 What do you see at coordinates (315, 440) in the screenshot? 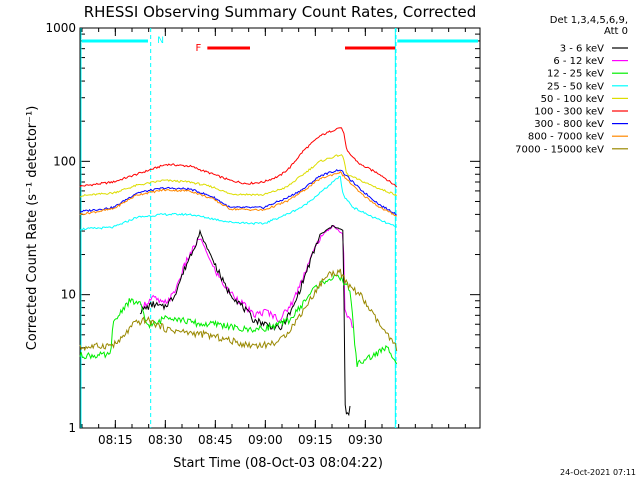
I see `x-tick-label: 09:15` at bounding box center [315, 440].